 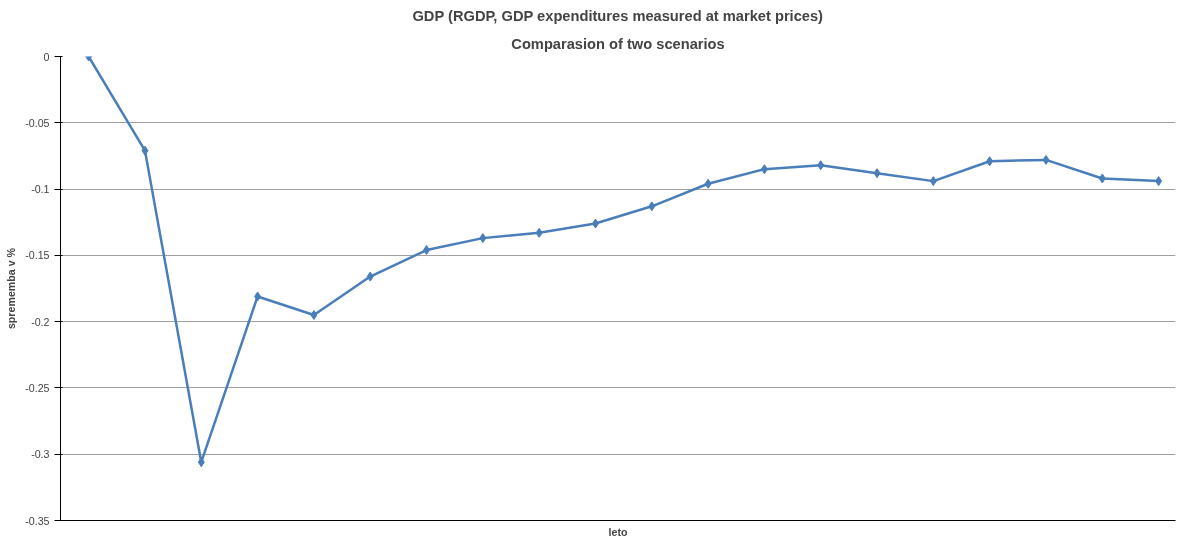 What do you see at coordinates (618, 15) in the screenshot?
I see `chart-title: GDP (RGDP, GDP expenditures measured at market prices)` at bounding box center [618, 15].